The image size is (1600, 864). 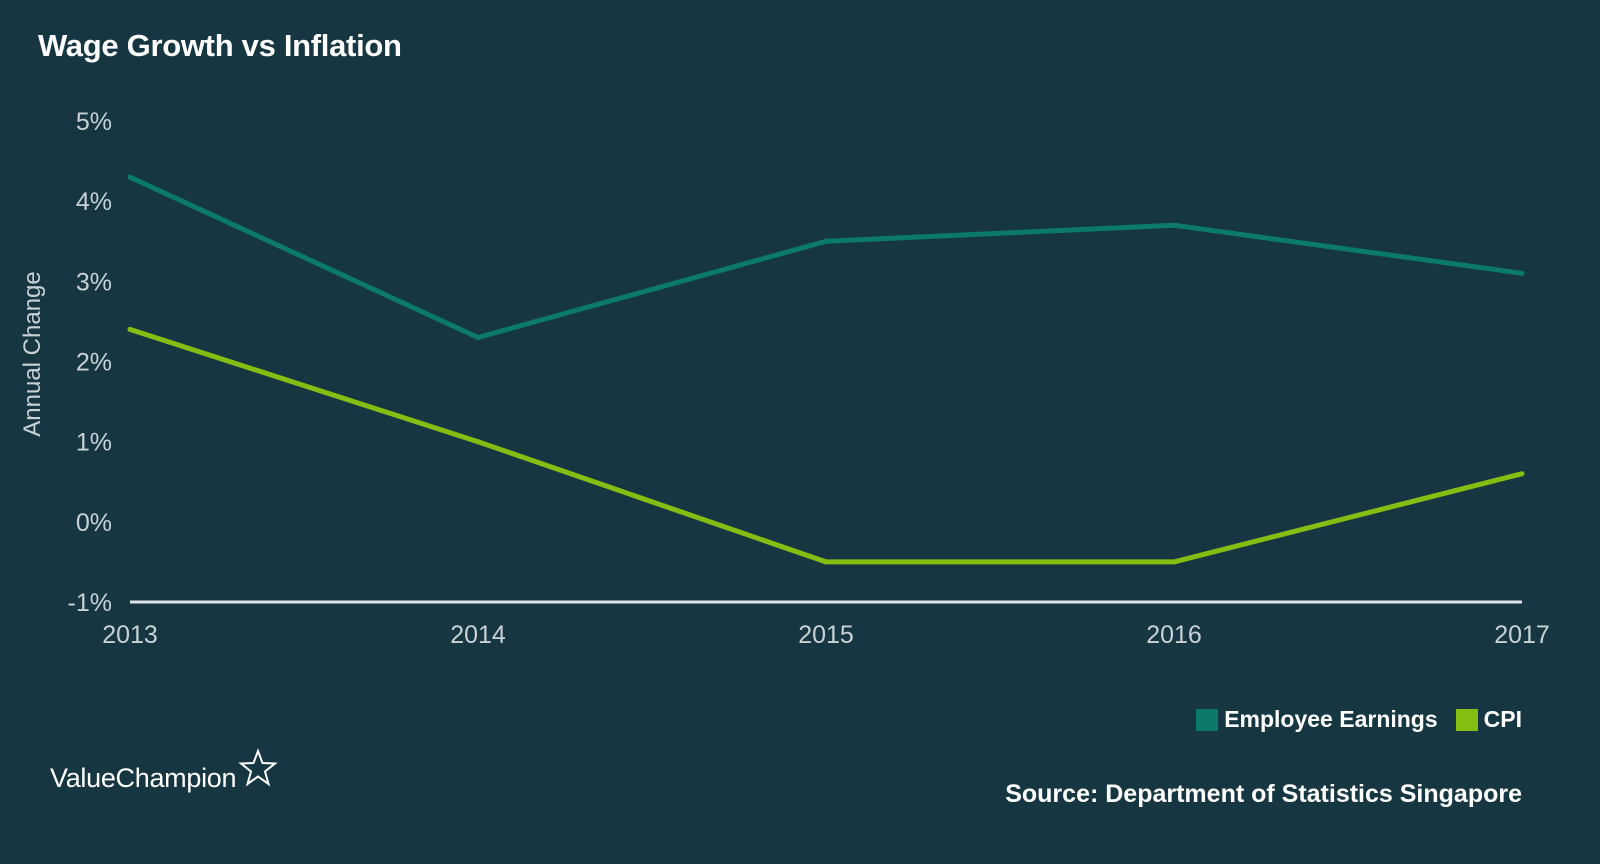 I want to click on x-tick-label: 2015, so click(x=826, y=635).